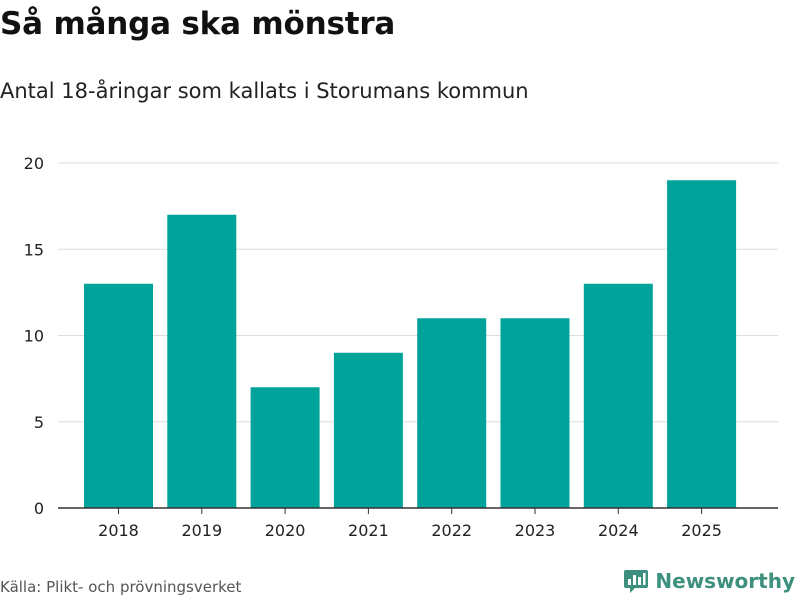 Image resolution: width=800 pixels, height=600 pixels. What do you see at coordinates (34, 249) in the screenshot?
I see `y-tick-label: 15` at bounding box center [34, 249].